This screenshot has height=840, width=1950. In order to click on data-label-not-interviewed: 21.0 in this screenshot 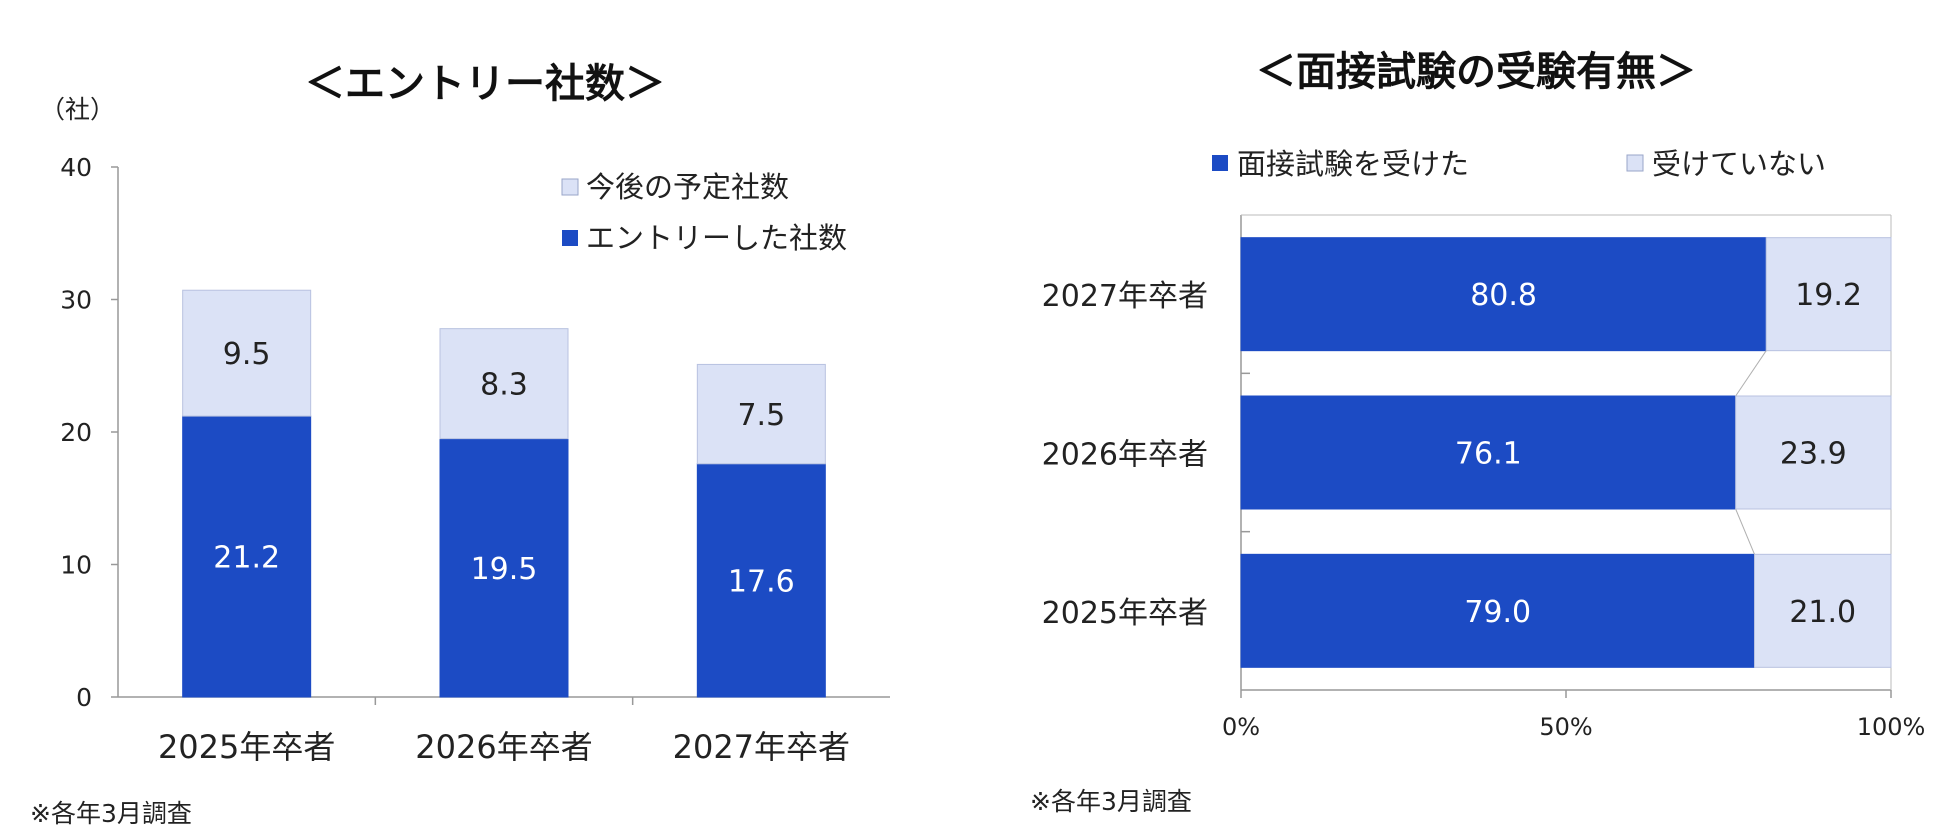, I will do `click(1822, 612)`.